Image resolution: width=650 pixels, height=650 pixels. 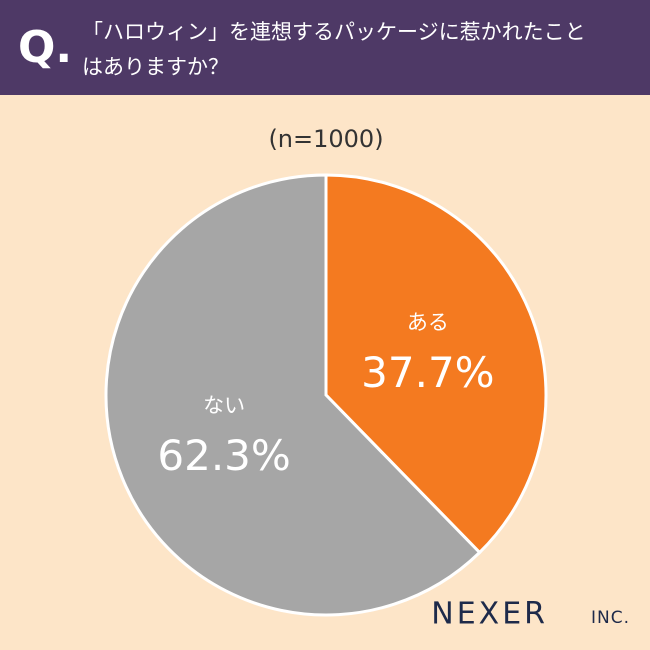 I want to click on subtitle: (n=1000), so click(x=325, y=139).